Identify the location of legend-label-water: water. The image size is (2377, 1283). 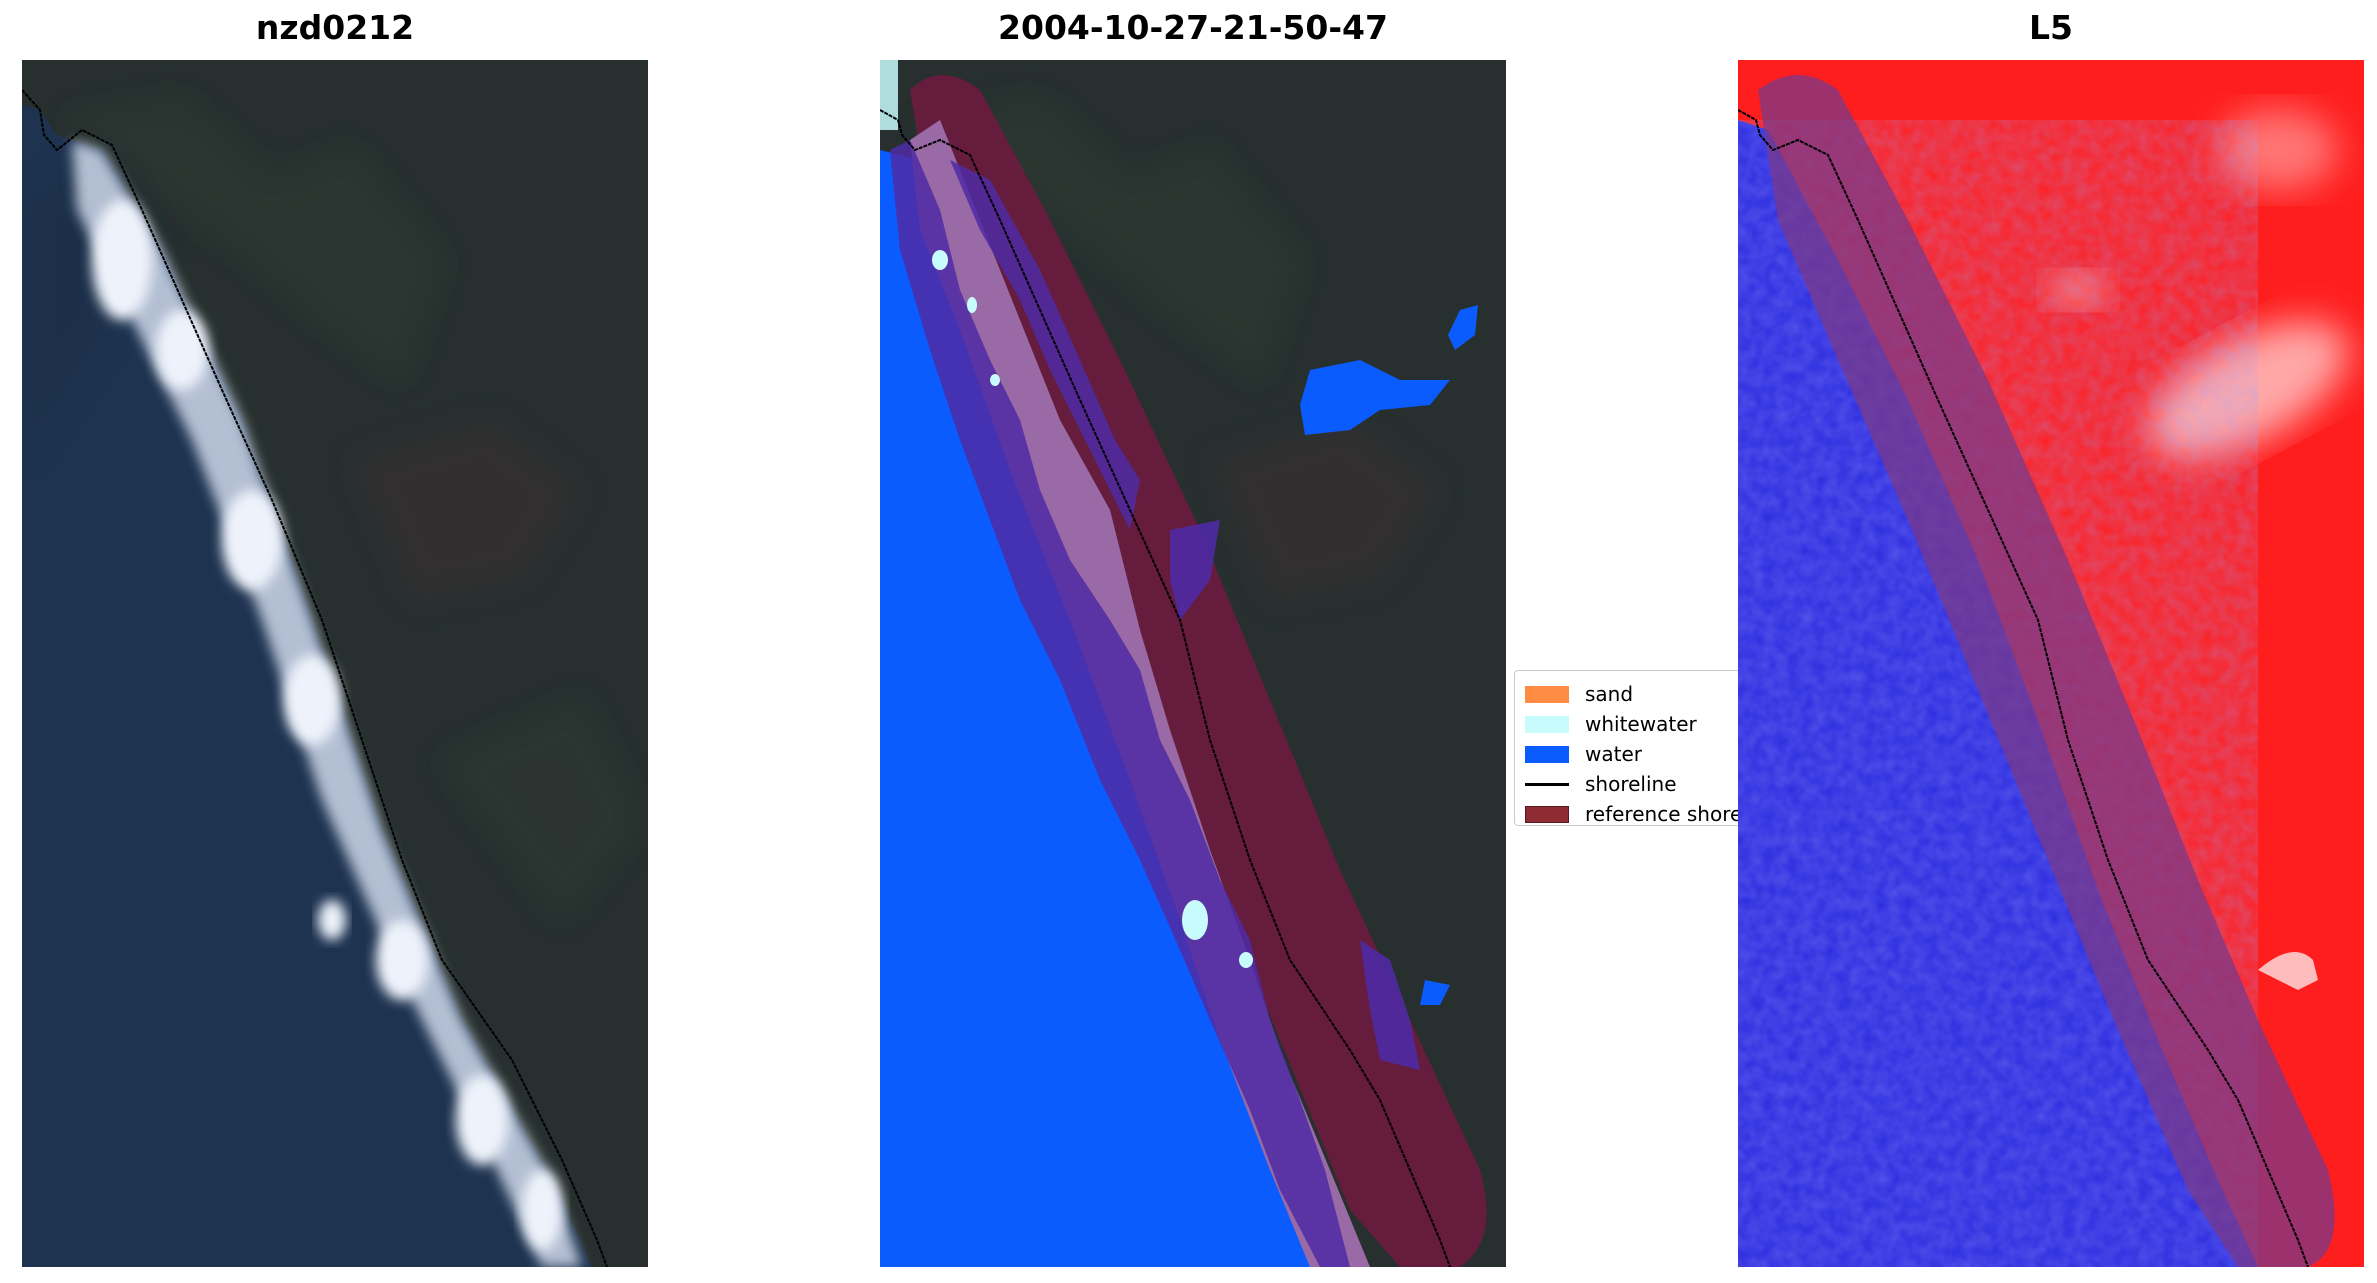
(1613, 754).